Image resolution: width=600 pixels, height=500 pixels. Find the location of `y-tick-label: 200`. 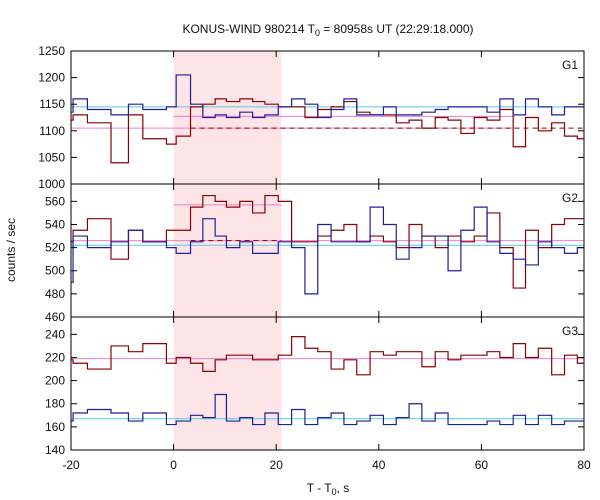

y-tick-label: 200 is located at coordinates (55, 381).